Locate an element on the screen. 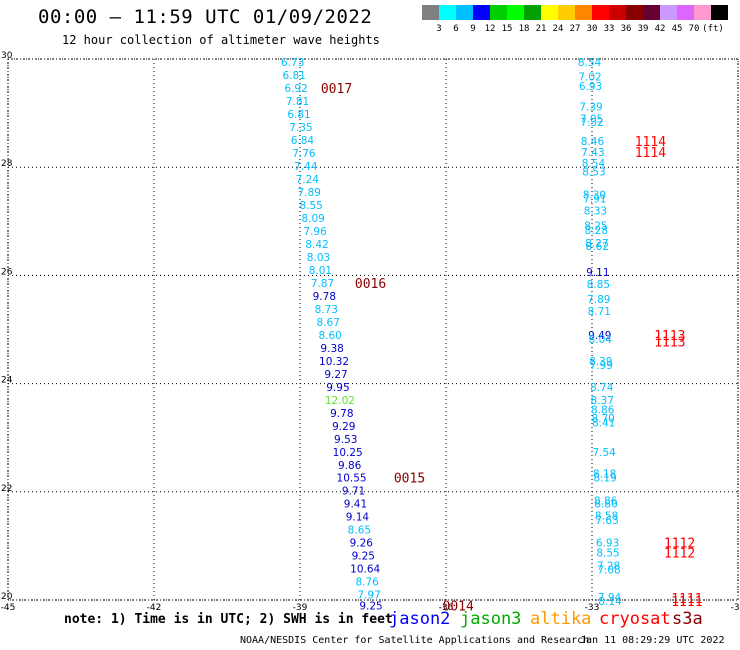  swh-value-label: 9.71 is located at coordinates (353, 492).